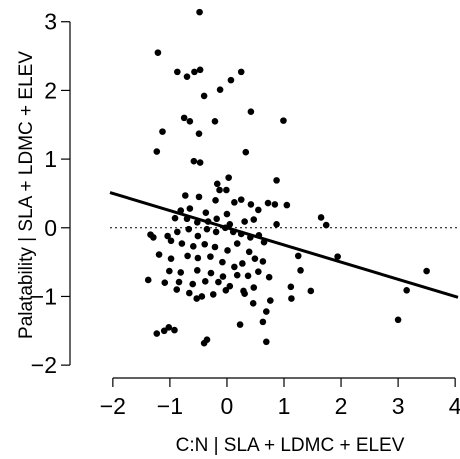 The width and height of the screenshot is (460, 459). What do you see at coordinates (398, 406) in the screenshot?
I see `x-tick-label: 3` at bounding box center [398, 406].